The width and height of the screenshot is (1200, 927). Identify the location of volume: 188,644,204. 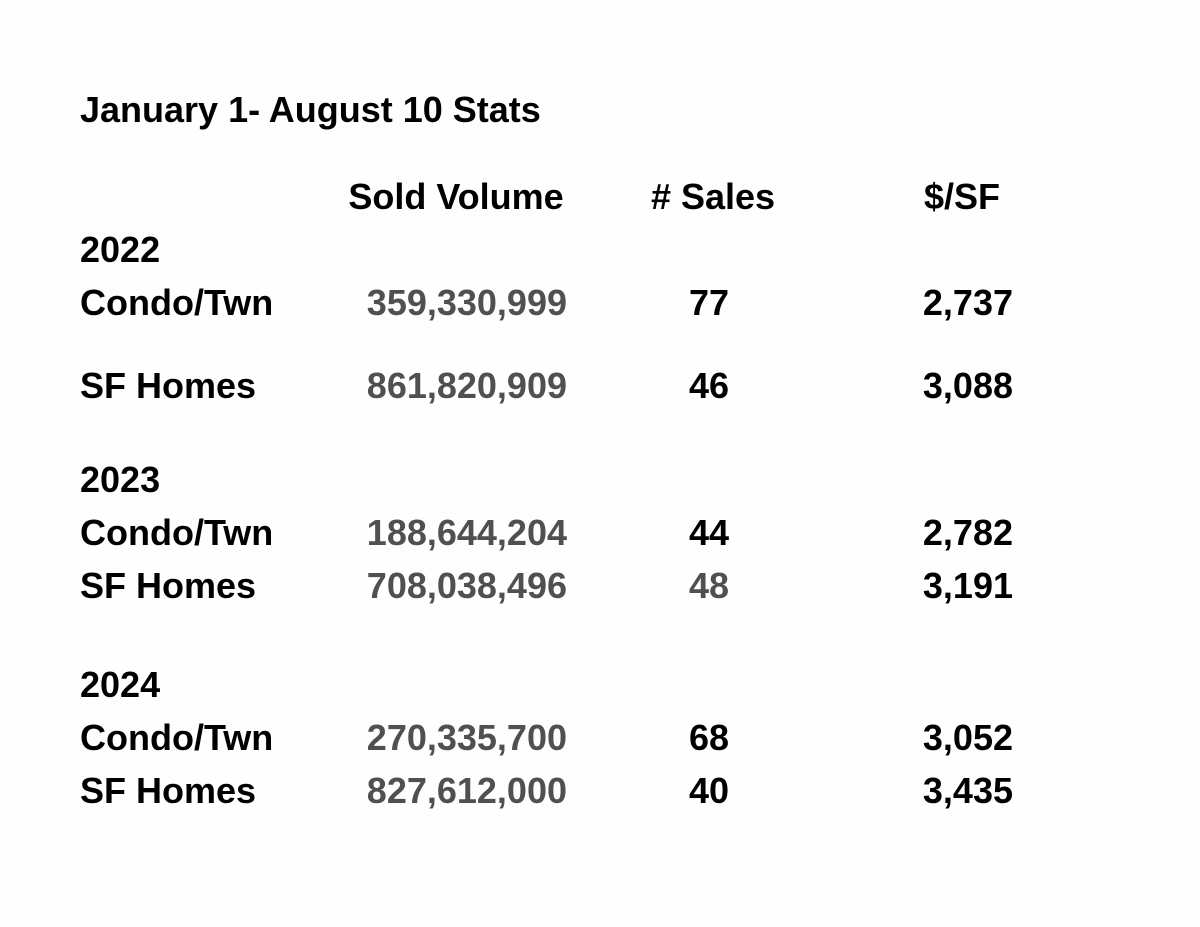
(466, 532).